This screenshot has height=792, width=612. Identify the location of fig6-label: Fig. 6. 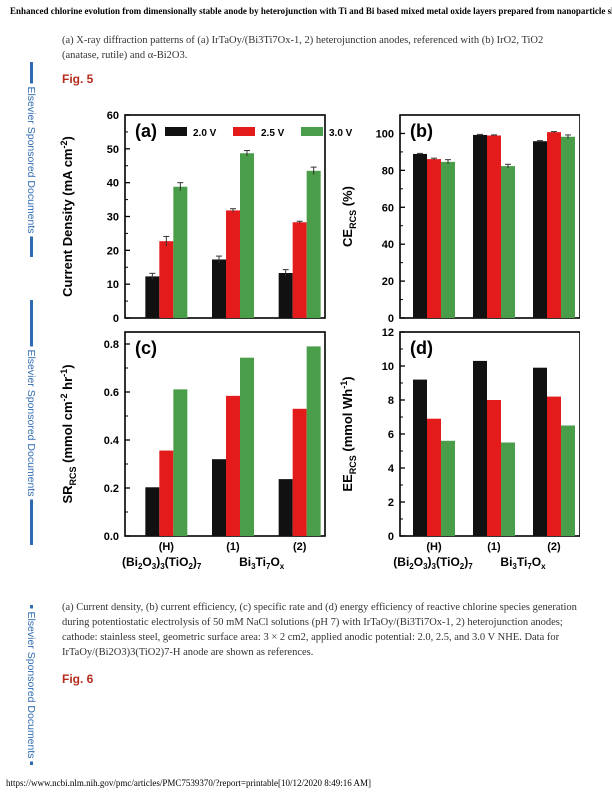
(78, 679).